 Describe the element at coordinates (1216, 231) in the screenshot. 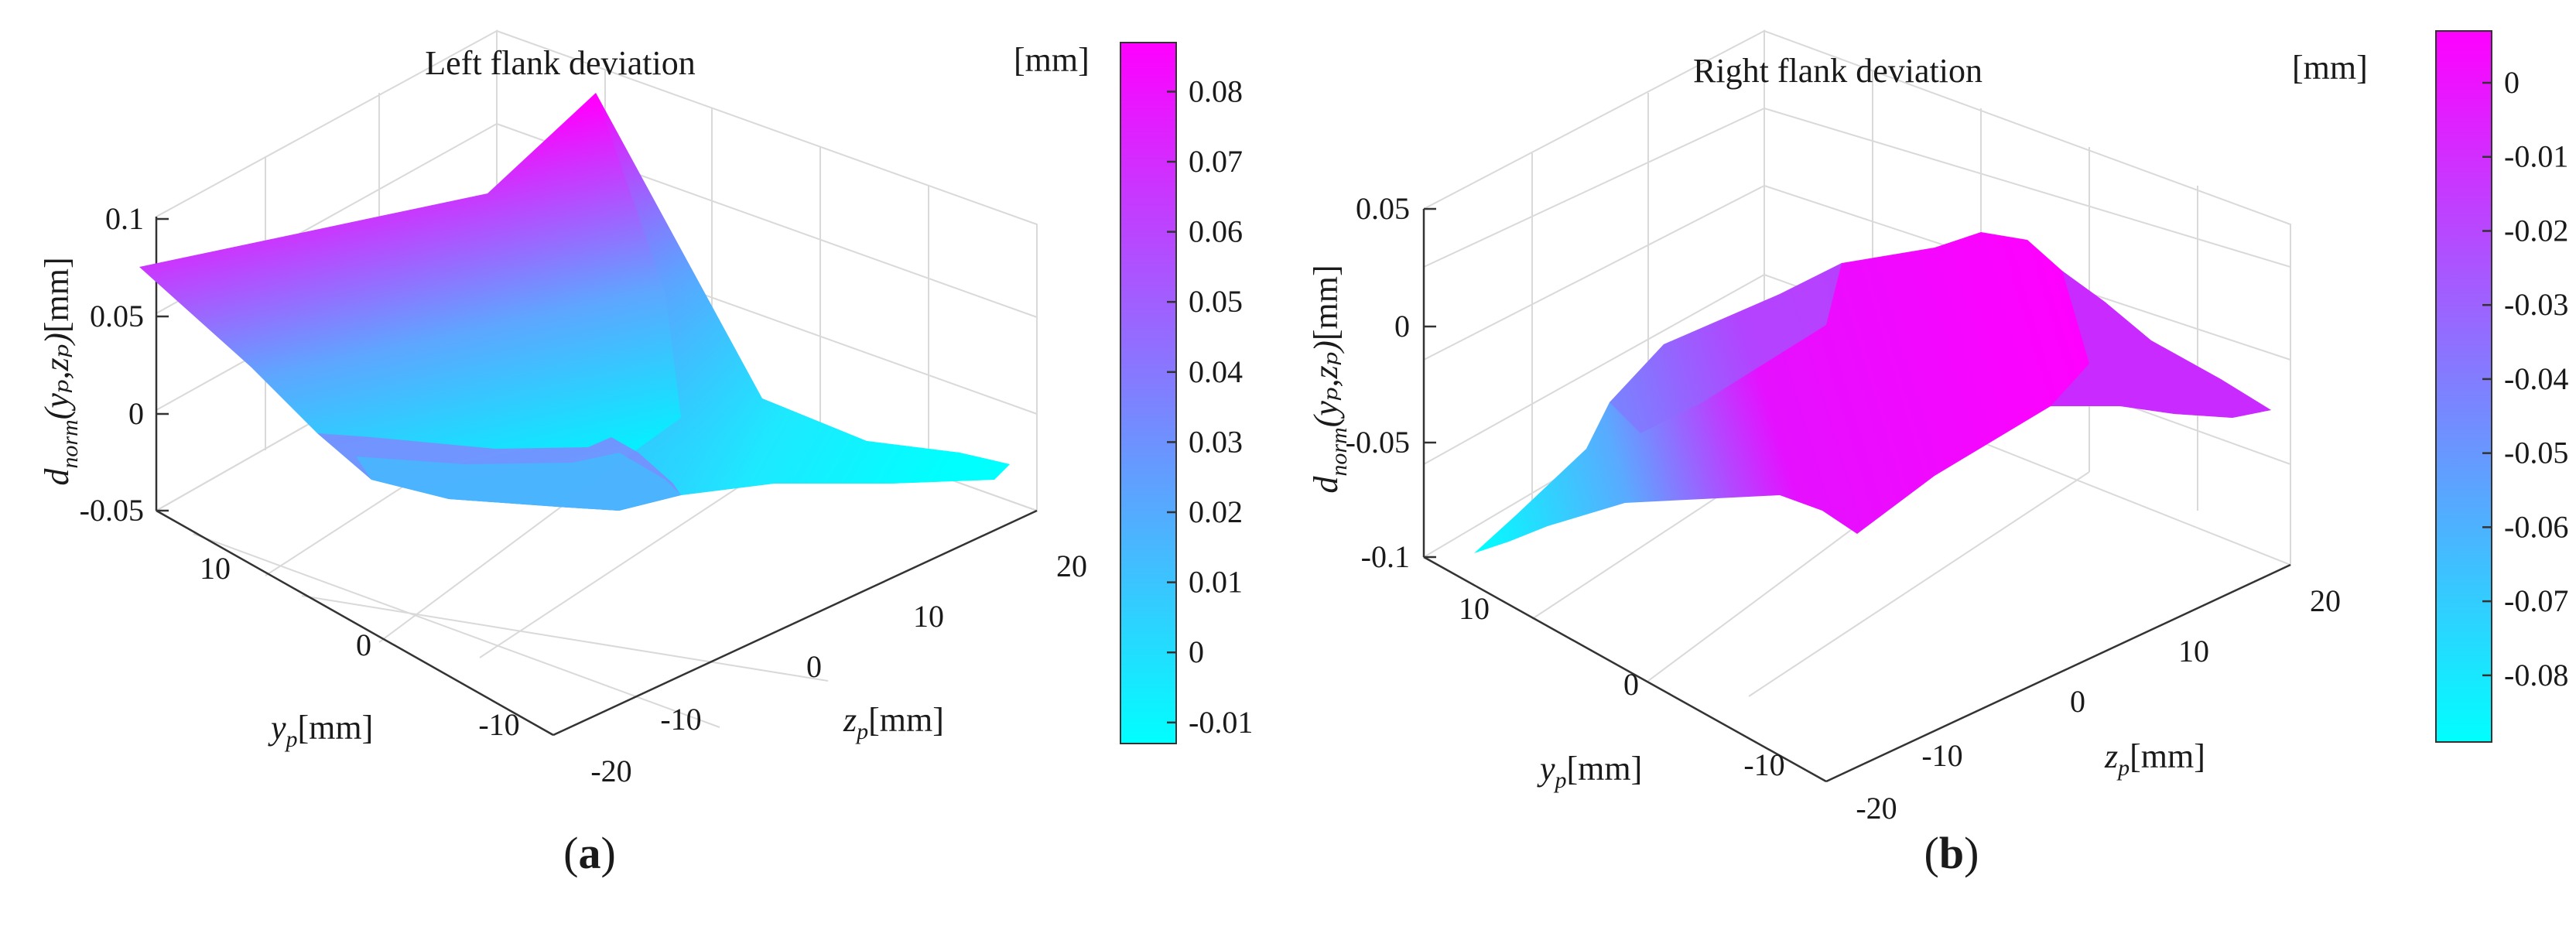

I see `colorbar-tick-label: 0.06` at that location.